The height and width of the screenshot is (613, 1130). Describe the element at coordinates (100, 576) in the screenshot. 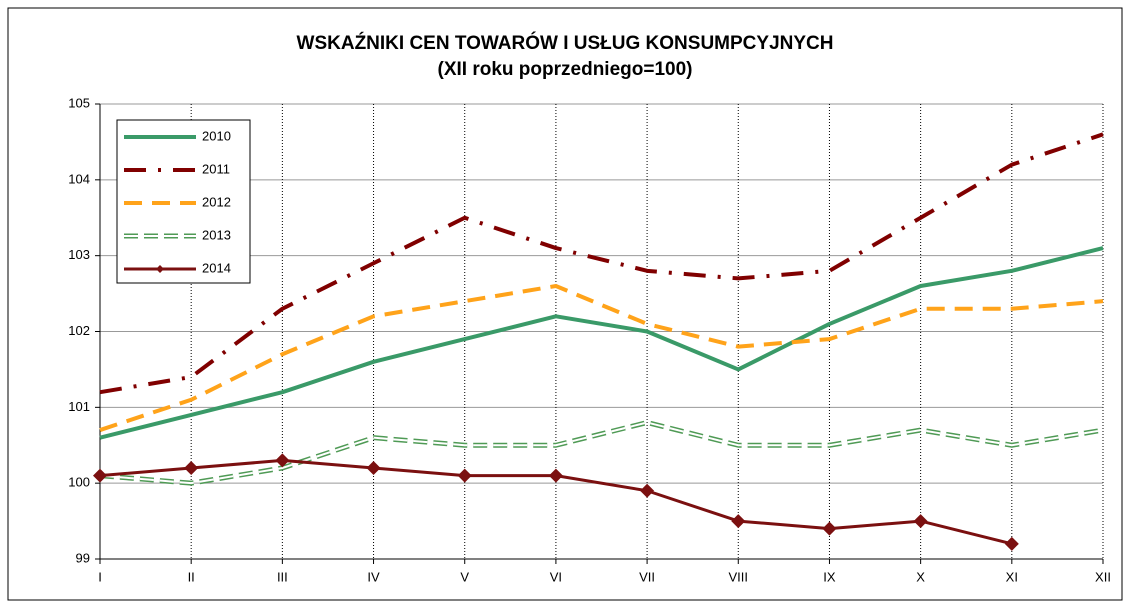

I see `x-tick-label: I` at that location.